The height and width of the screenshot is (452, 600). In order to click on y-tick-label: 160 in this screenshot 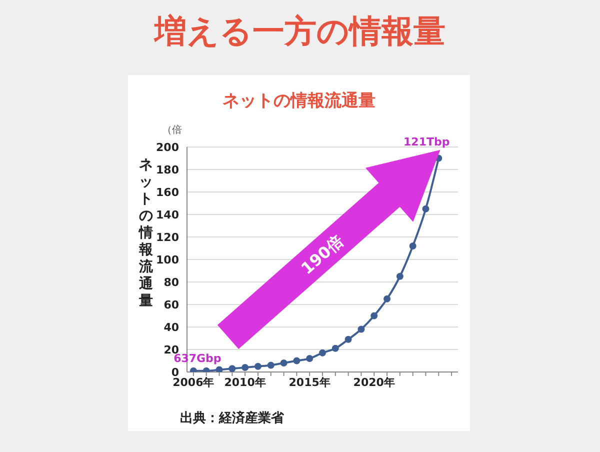, I will do `click(168, 192)`.